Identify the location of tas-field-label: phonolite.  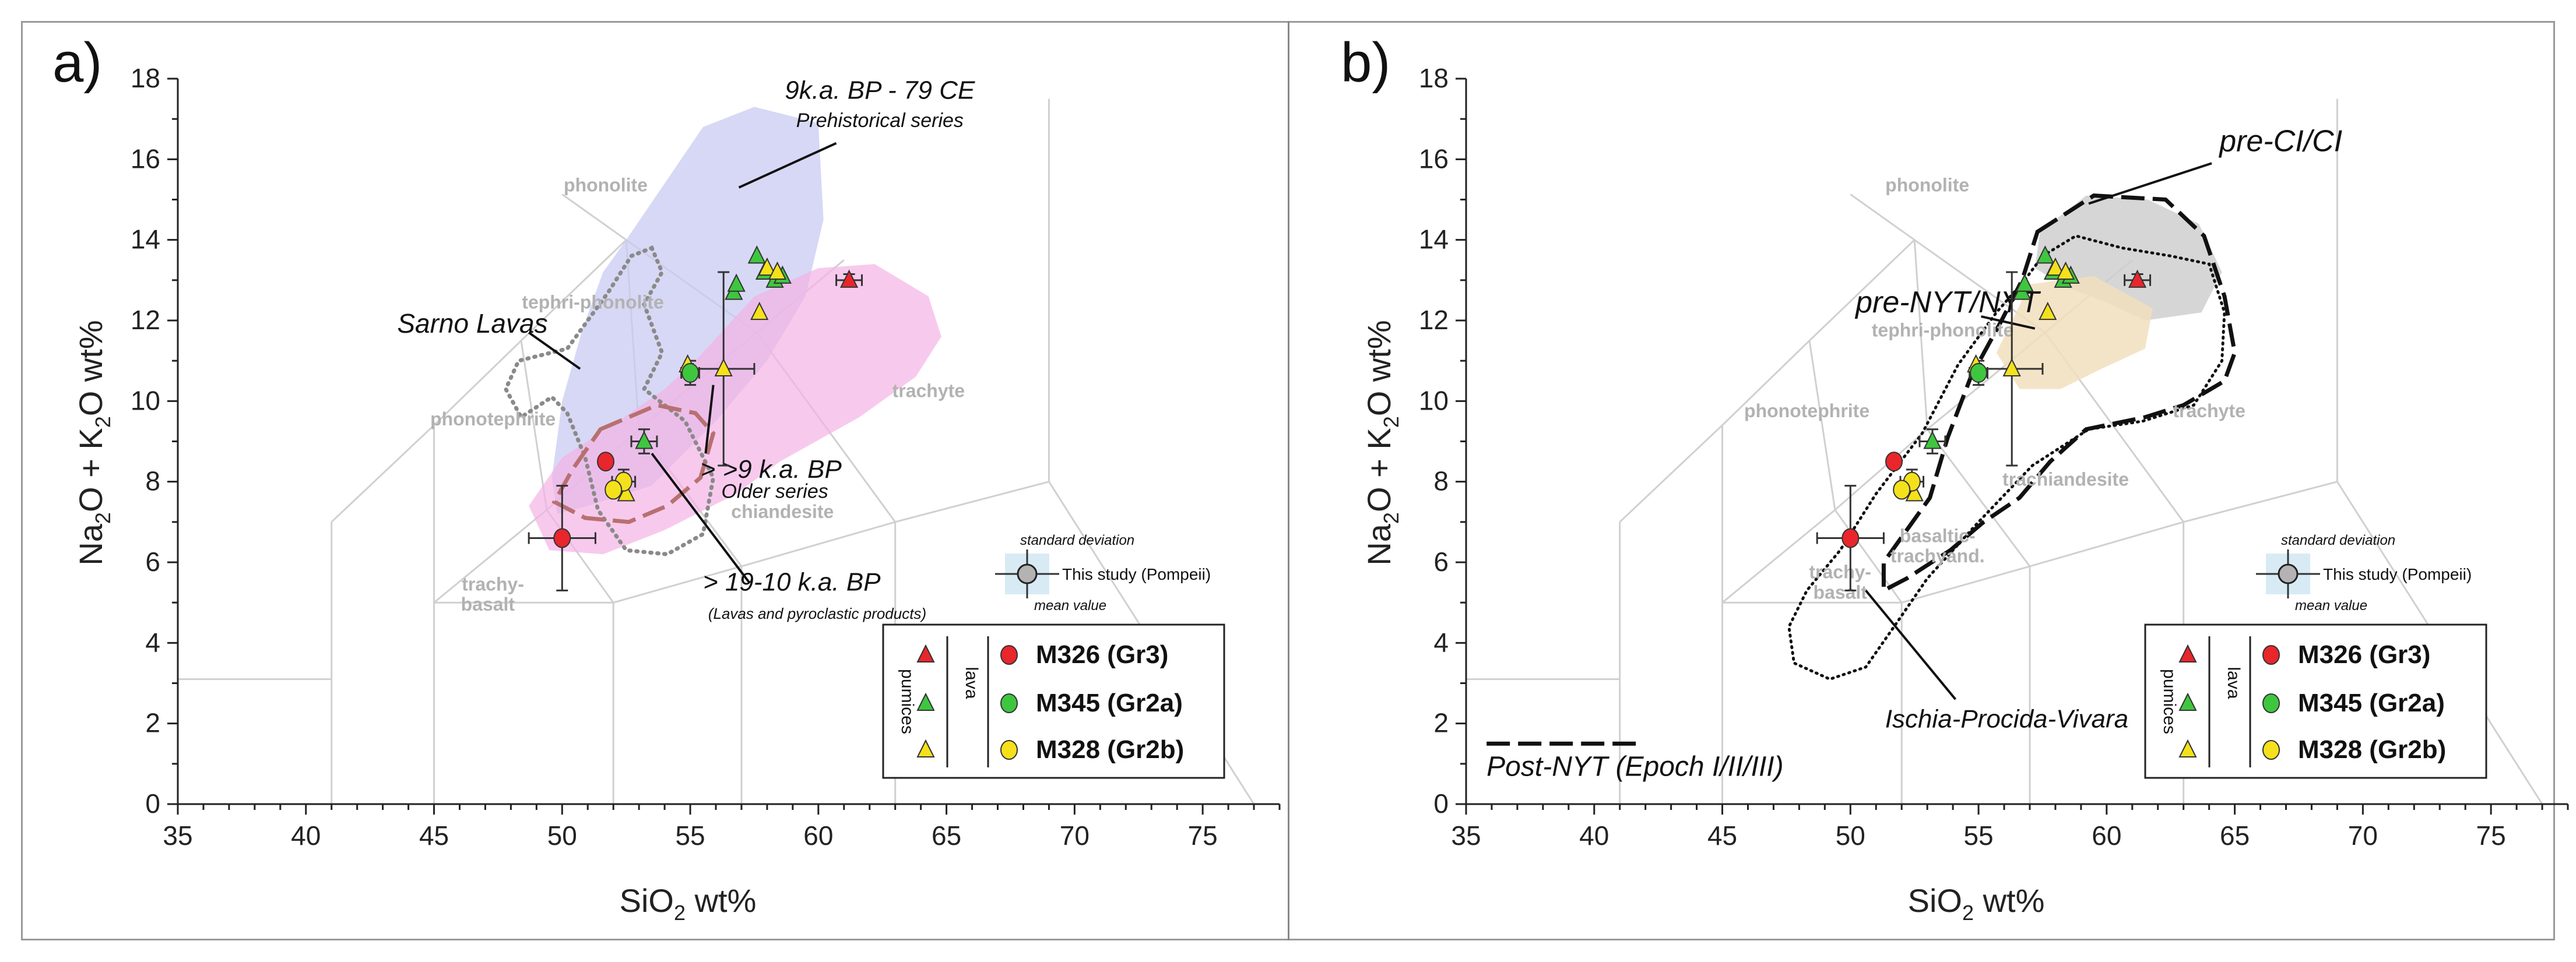
(606, 185).